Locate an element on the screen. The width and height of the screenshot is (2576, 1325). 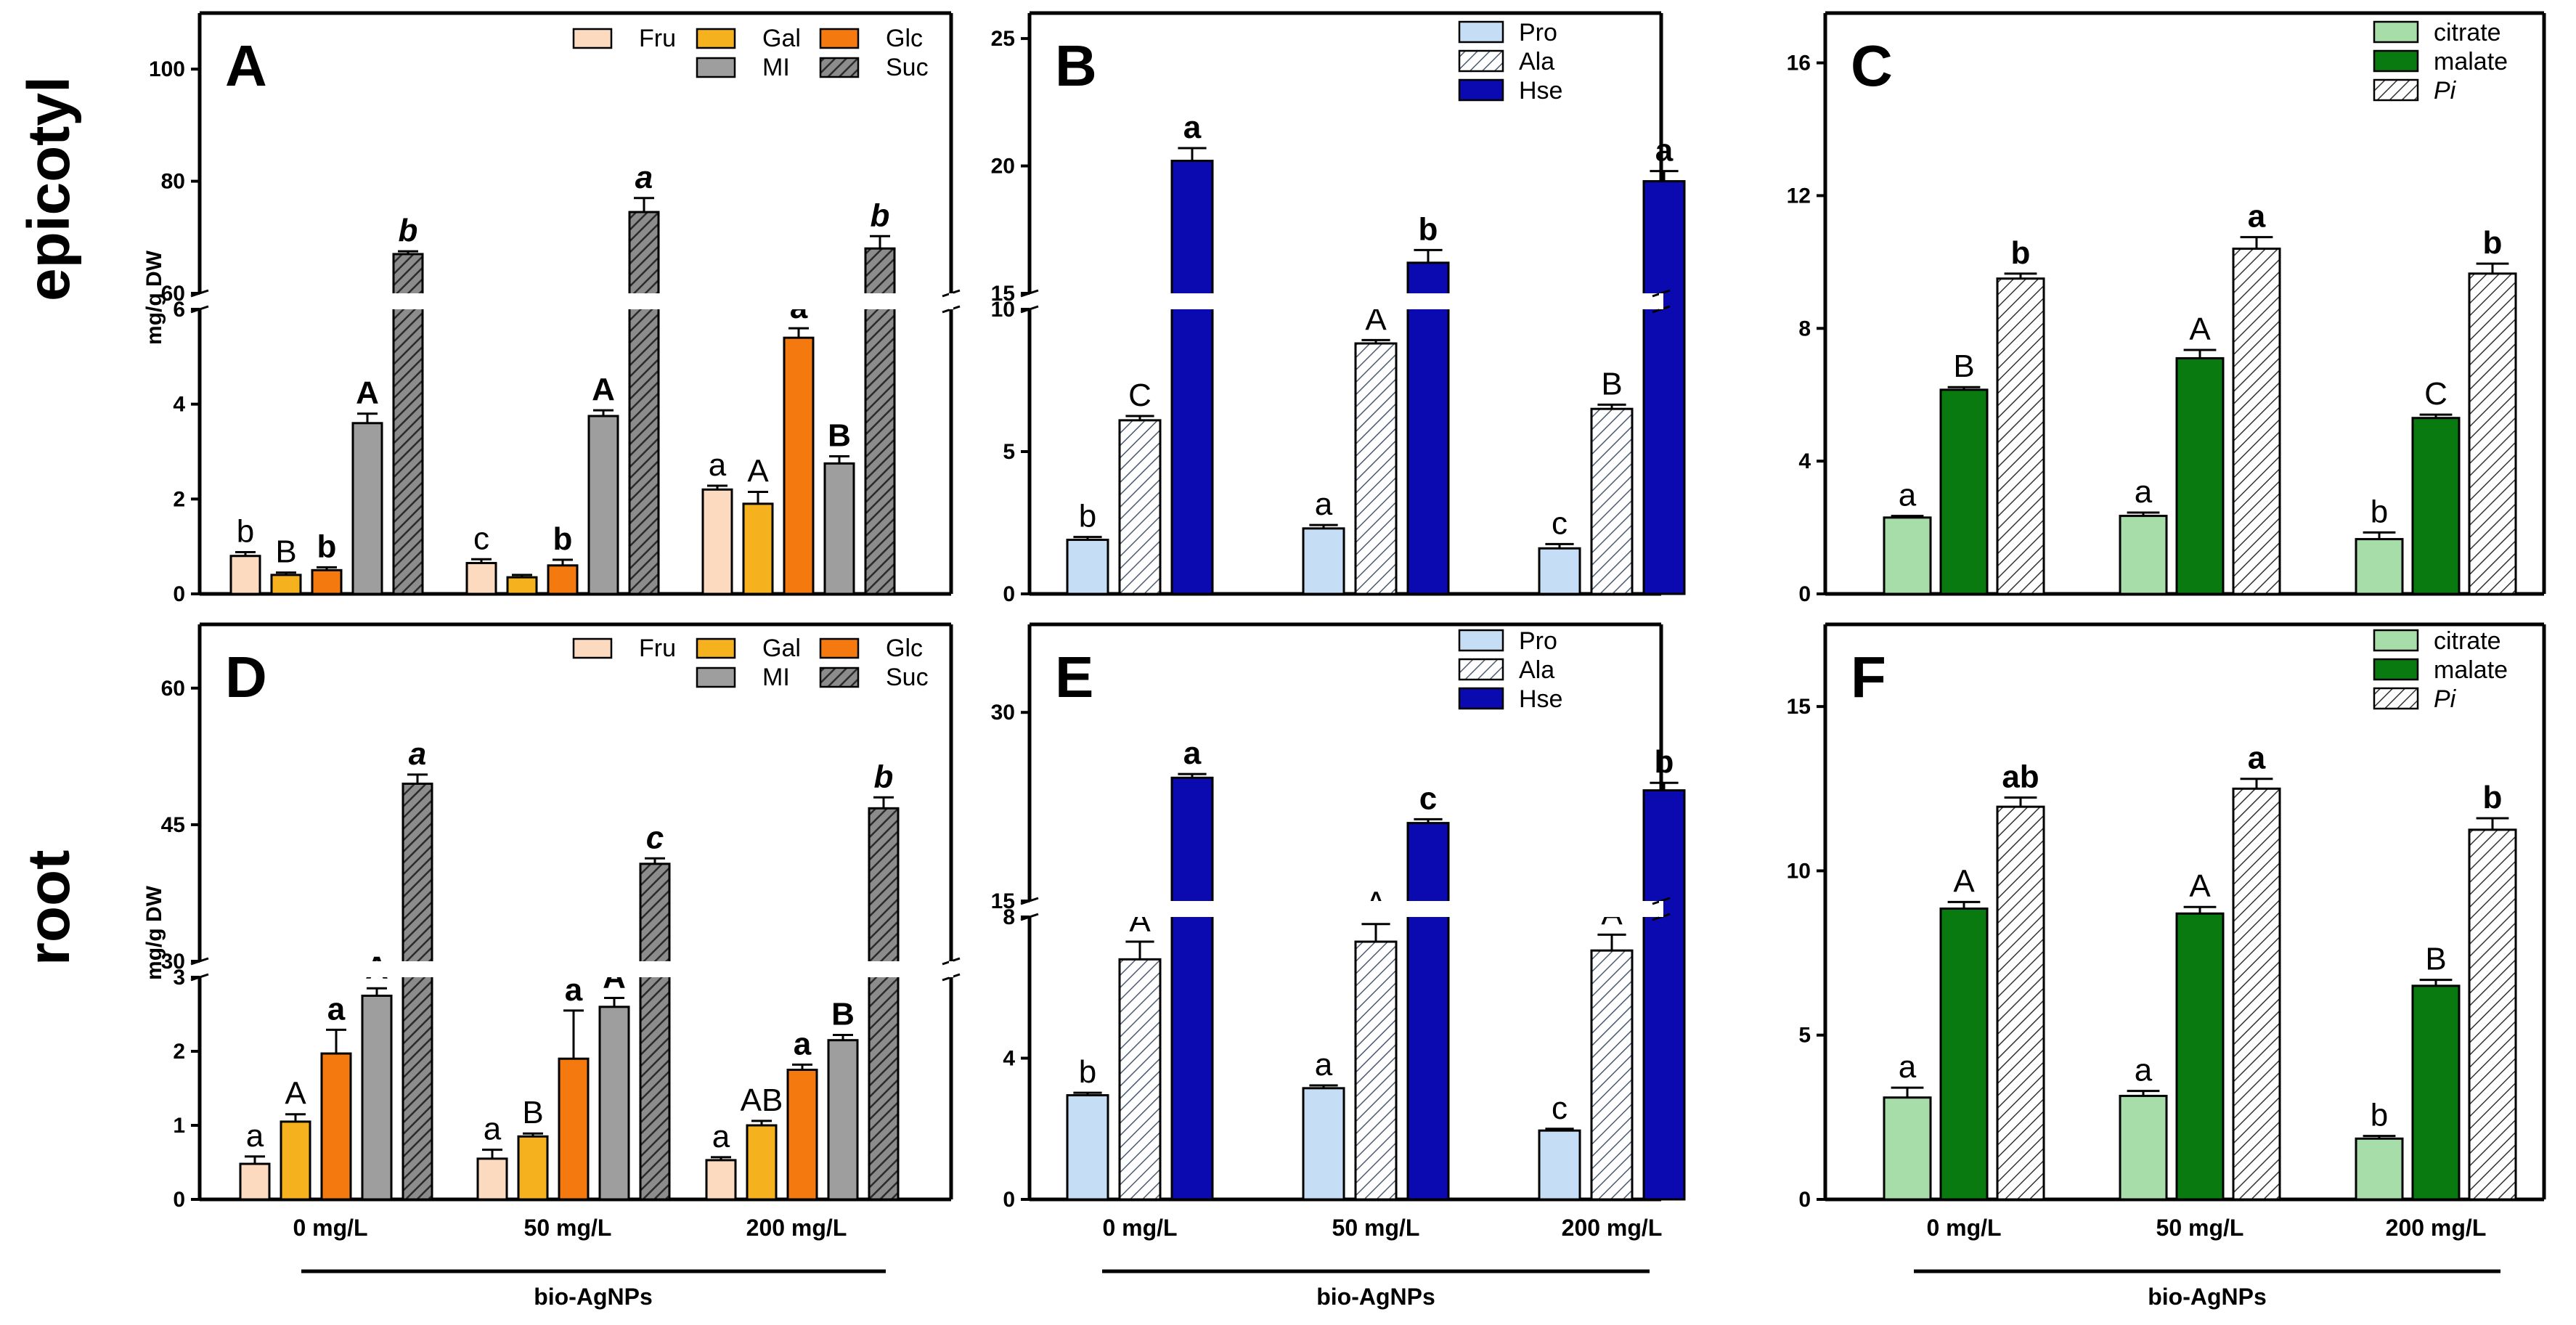
legend-label: malate is located at coordinates (2471, 670).